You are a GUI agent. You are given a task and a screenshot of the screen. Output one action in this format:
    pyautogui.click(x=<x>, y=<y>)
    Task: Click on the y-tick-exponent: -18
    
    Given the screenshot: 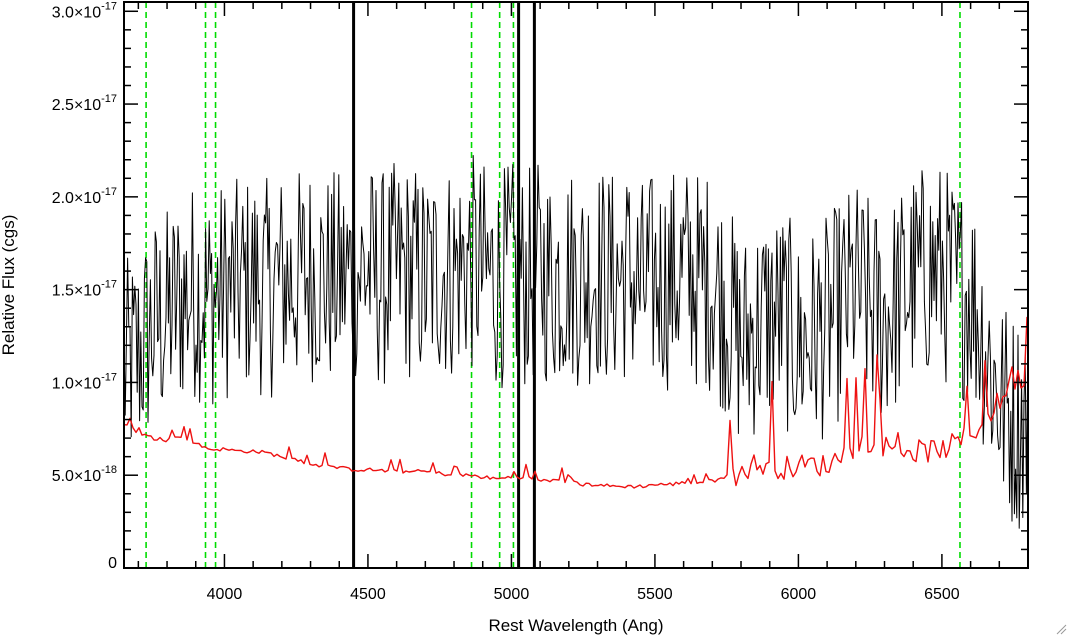 What is the action you would take?
    pyautogui.click(x=109, y=470)
    